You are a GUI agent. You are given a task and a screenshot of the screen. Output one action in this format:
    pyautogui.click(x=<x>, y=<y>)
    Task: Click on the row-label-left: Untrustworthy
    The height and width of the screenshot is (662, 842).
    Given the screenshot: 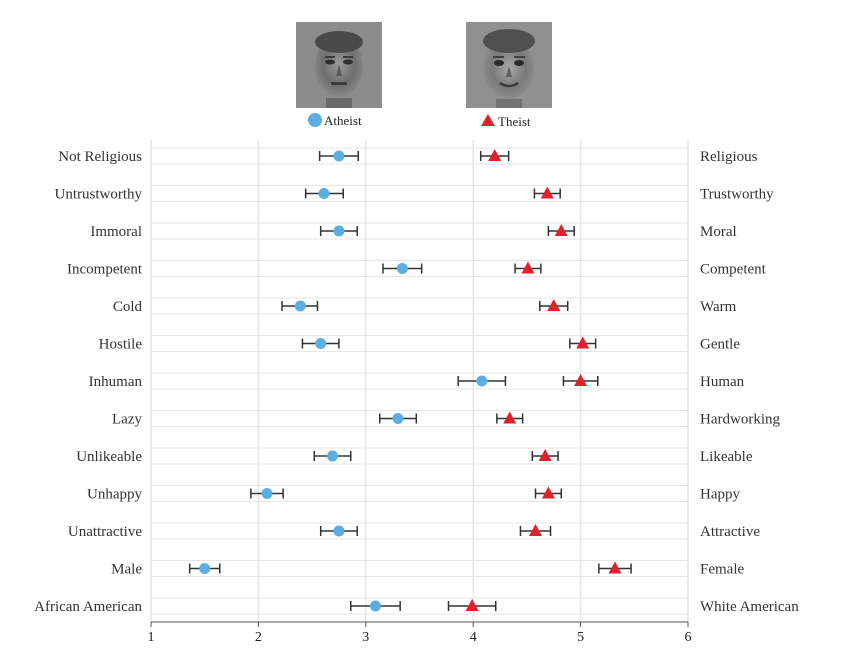 What is the action you would take?
    pyautogui.click(x=99, y=195)
    